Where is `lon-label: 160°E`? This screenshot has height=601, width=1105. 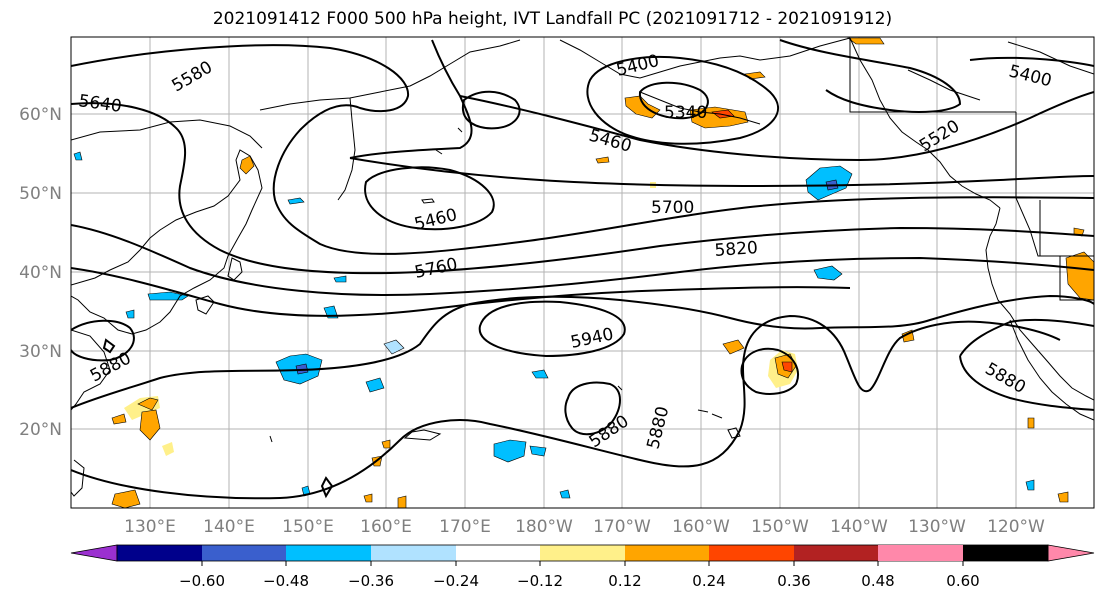 lon-label: 160°E is located at coordinates (386, 527).